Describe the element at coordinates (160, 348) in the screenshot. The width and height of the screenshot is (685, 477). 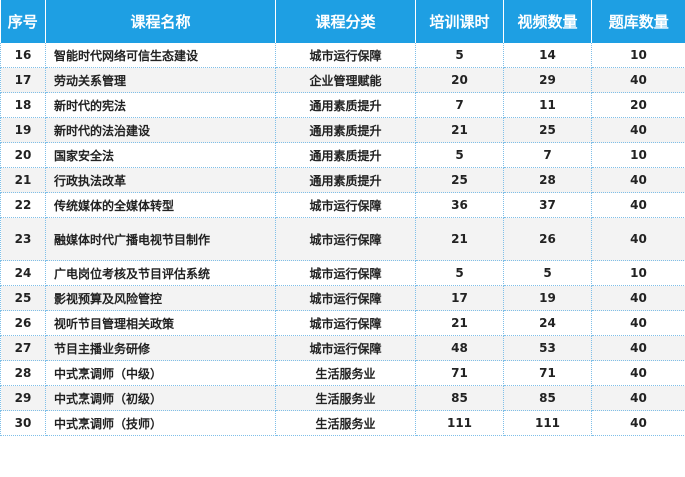
I see `cell-course-name: 节目主播业务研修` at that location.